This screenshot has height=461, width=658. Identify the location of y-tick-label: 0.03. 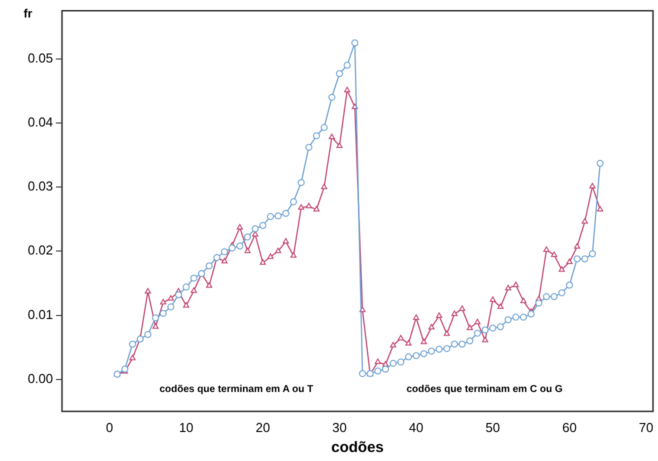
(40, 186).